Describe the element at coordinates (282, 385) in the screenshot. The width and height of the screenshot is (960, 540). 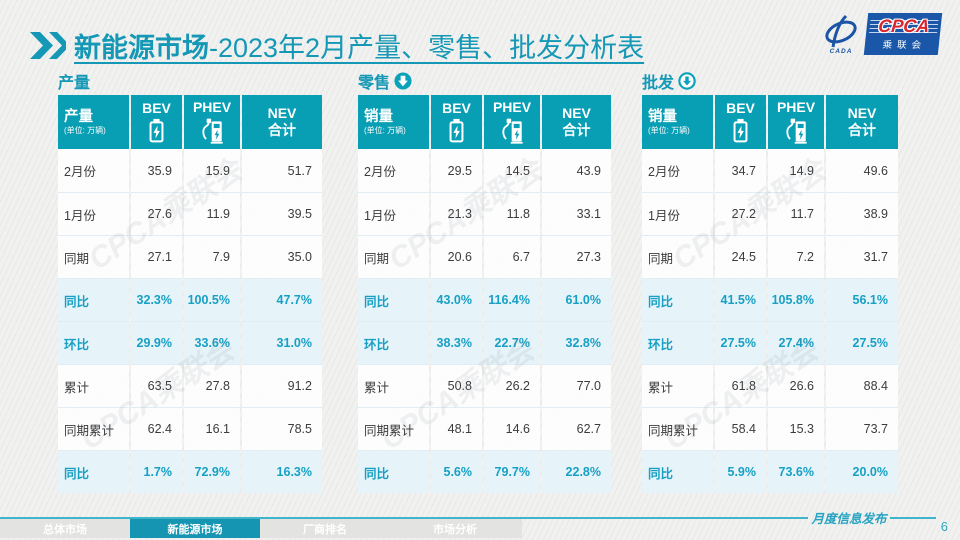
I see `cell-nev-value: 91.2` at that location.